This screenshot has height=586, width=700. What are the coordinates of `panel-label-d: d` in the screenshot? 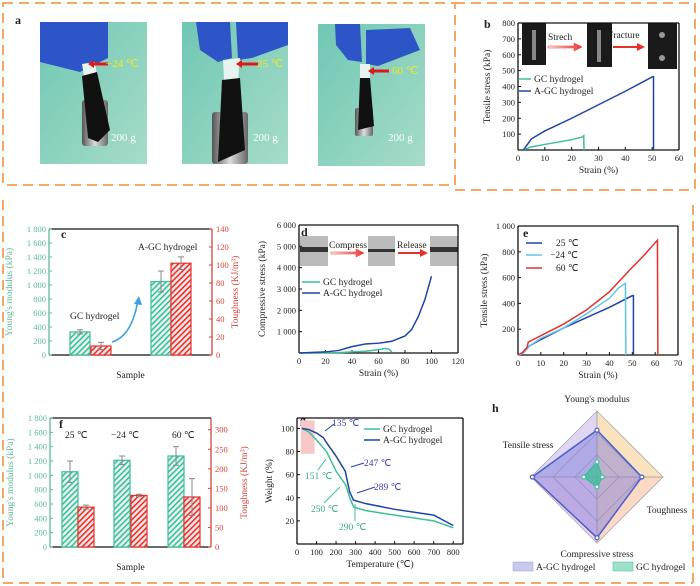 It's located at (304, 232).